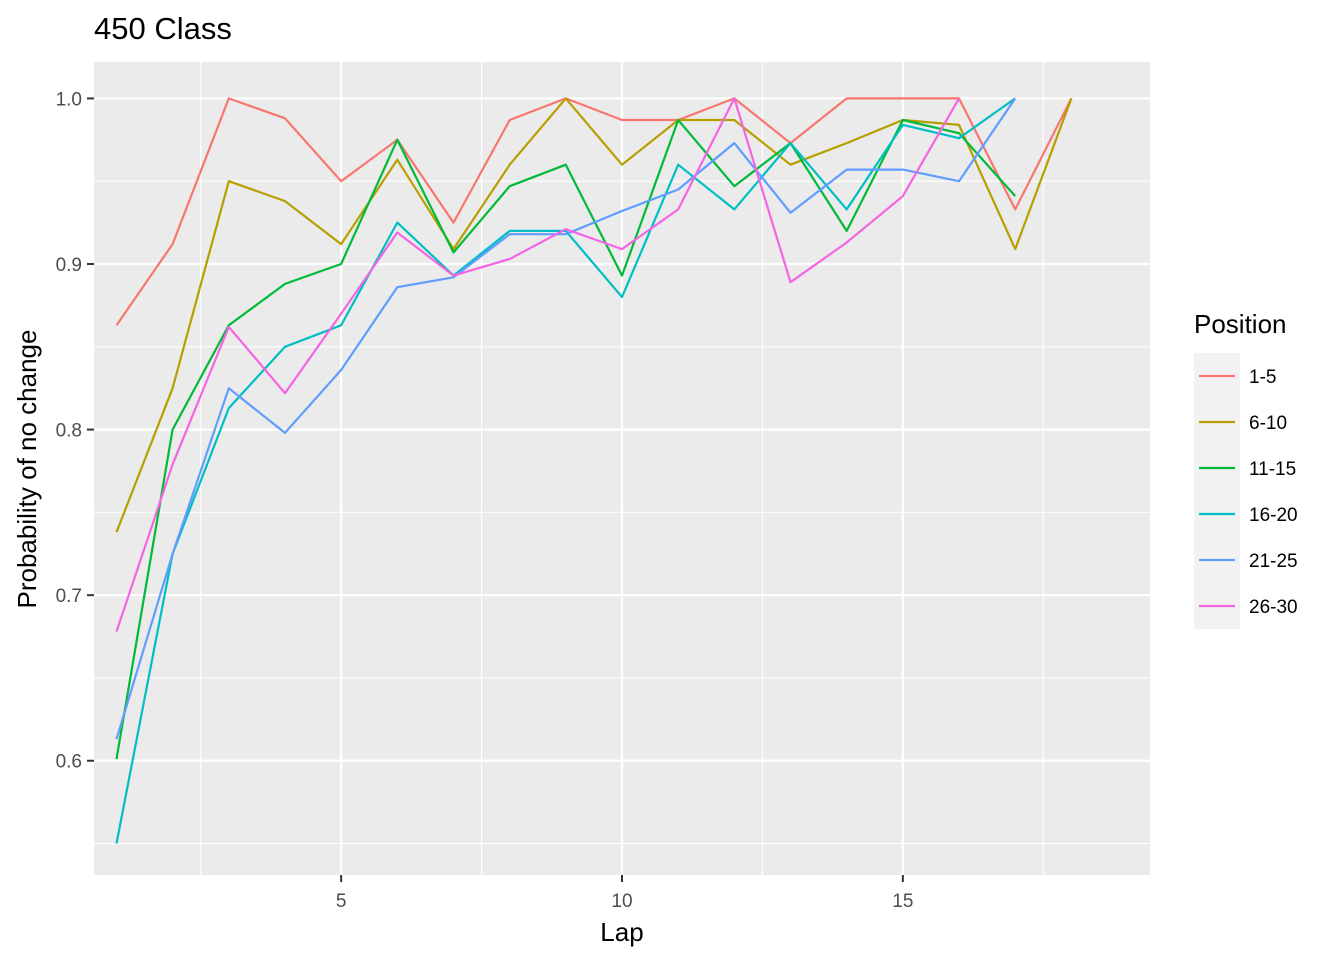 This screenshot has height=965, width=1344. Describe the element at coordinates (1273, 515) in the screenshot. I see `legend-label-16-20: 16-20` at that location.